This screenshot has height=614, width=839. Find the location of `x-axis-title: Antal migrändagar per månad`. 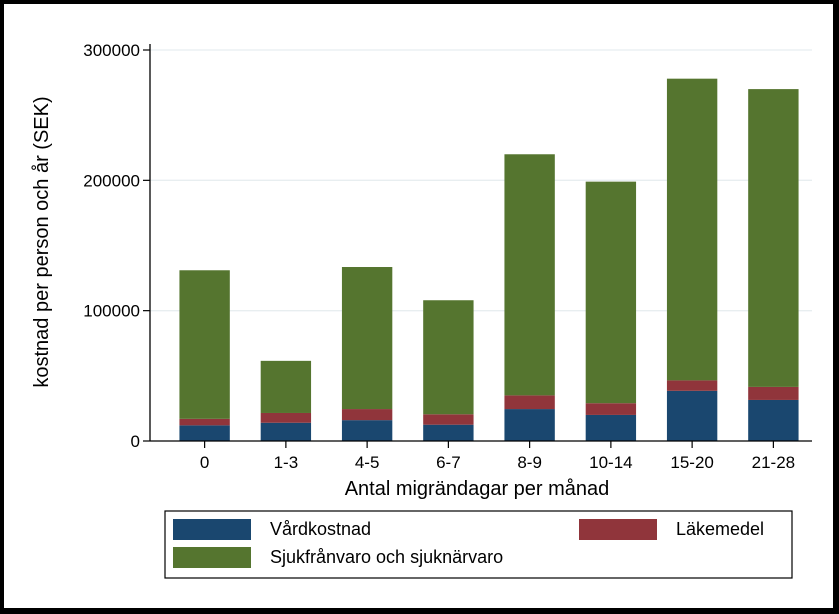

x-axis-title: Antal migrändagar per månad is located at coordinates (477, 489).